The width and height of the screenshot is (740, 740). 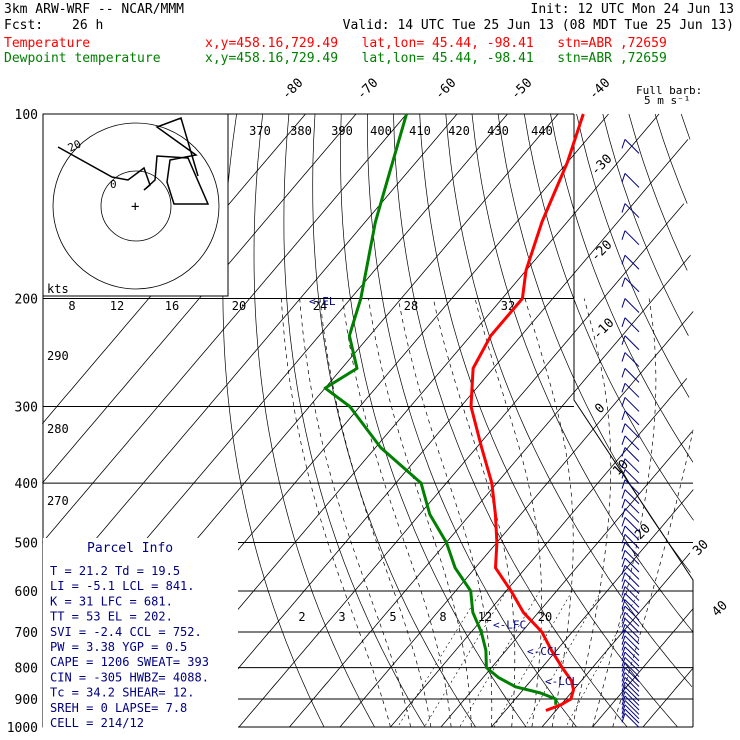 I want to click on isotherm-line, so click(x=643, y=667).